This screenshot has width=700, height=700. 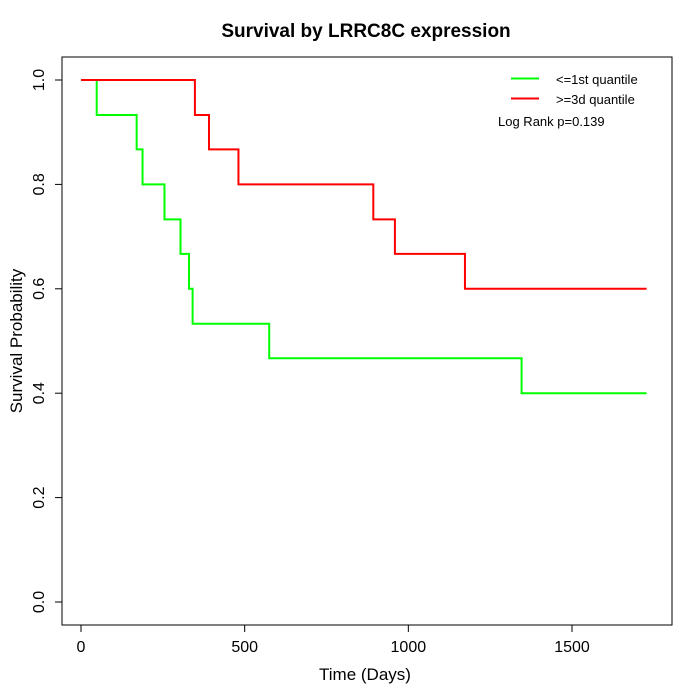 I want to click on y-tick-label: 0.8, so click(x=39, y=184).